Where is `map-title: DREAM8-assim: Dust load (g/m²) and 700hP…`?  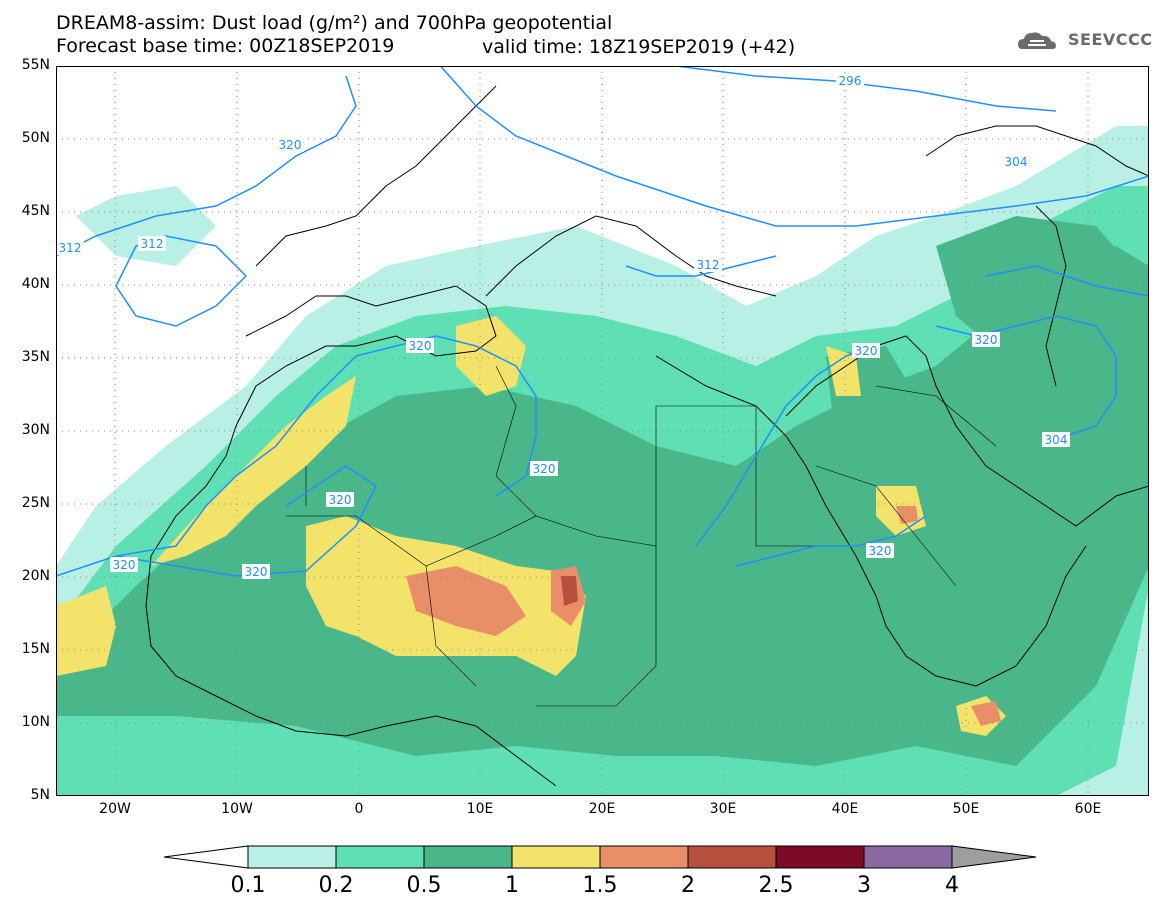 map-title: DREAM8-assim: Dust load (g/m²) and 700hP… is located at coordinates (334, 23).